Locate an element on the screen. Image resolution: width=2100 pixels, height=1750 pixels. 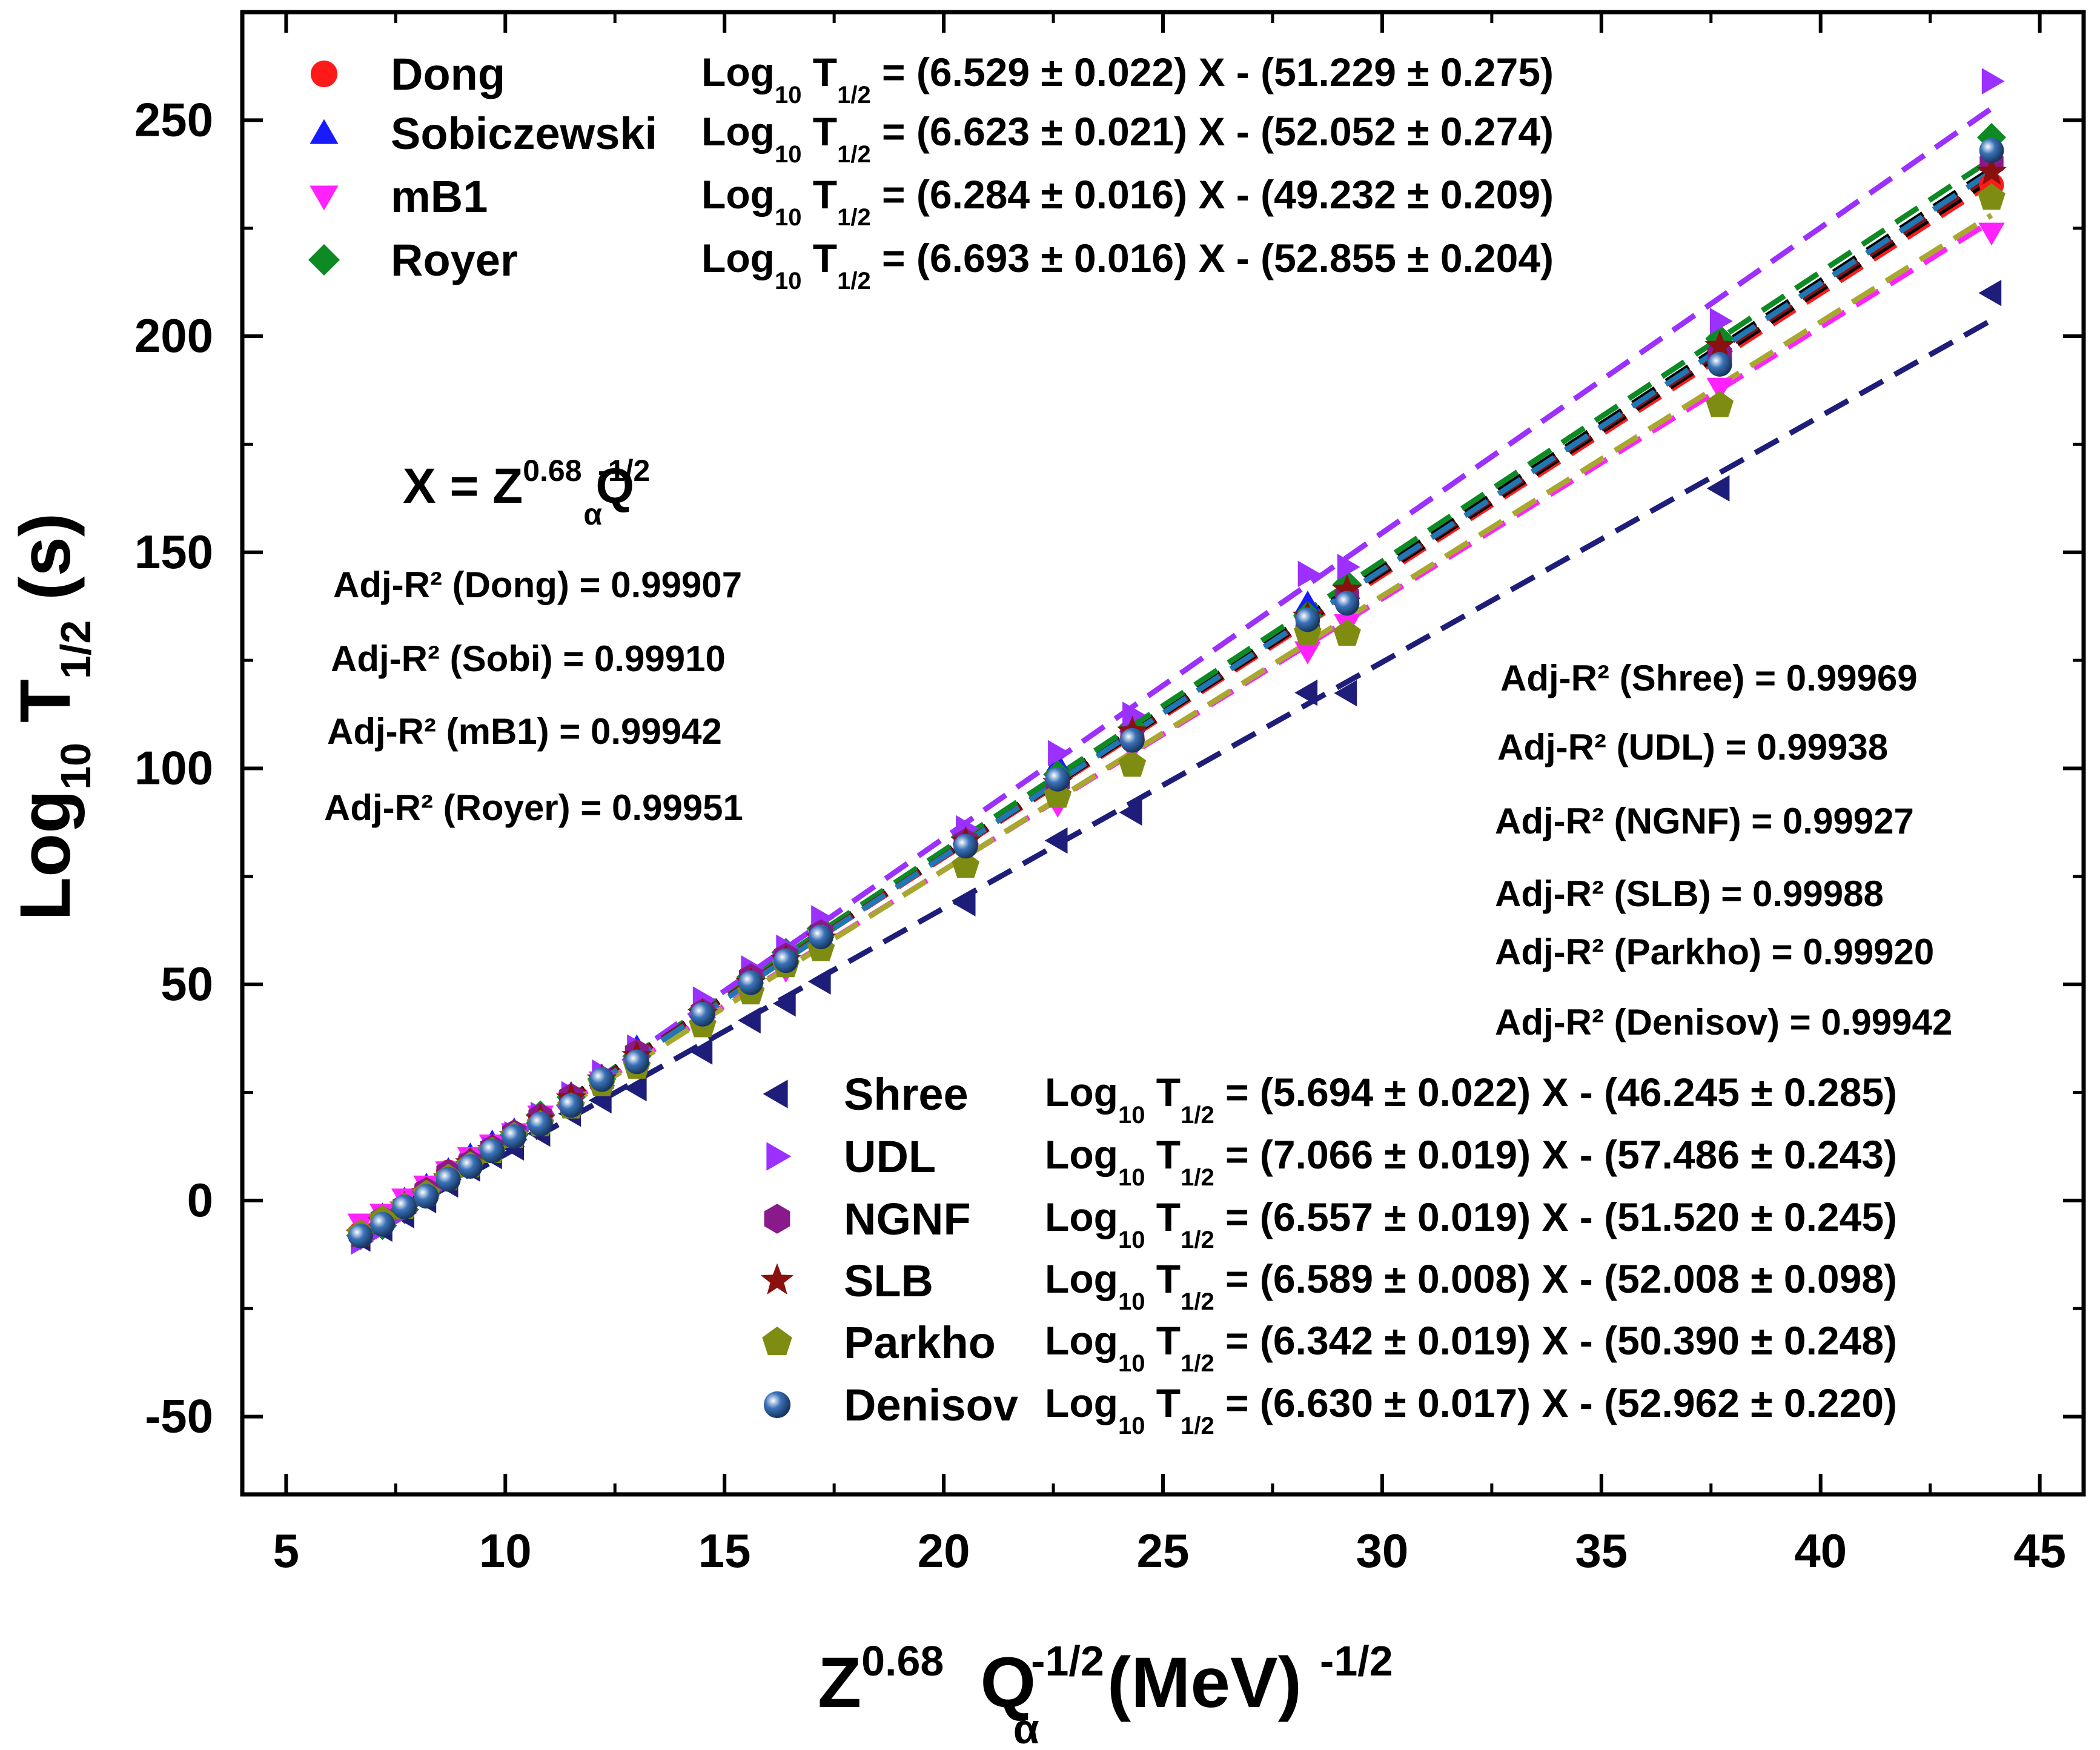
y-tick-label: 50 is located at coordinates (187, 983).